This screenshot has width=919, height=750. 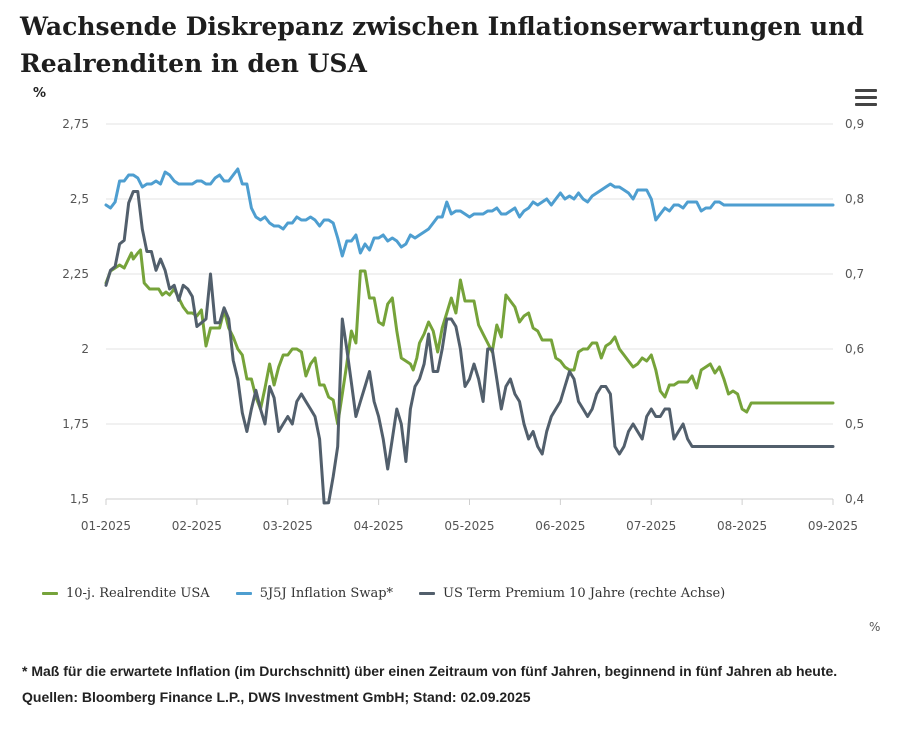 What do you see at coordinates (469, 526) in the screenshot?
I see `x-tick-label: 05-2025` at bounding box center [469, 526].